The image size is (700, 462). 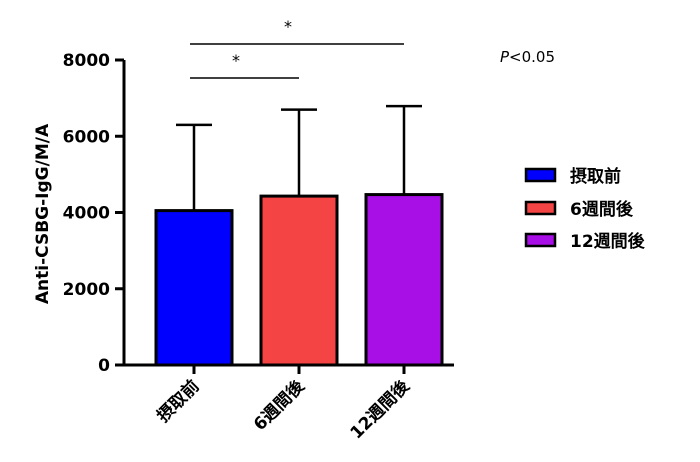 What do you see at coordinates (505, 57) in the screenshot?
I see `p-value-symbol: P` at bounding box center [505, 57].